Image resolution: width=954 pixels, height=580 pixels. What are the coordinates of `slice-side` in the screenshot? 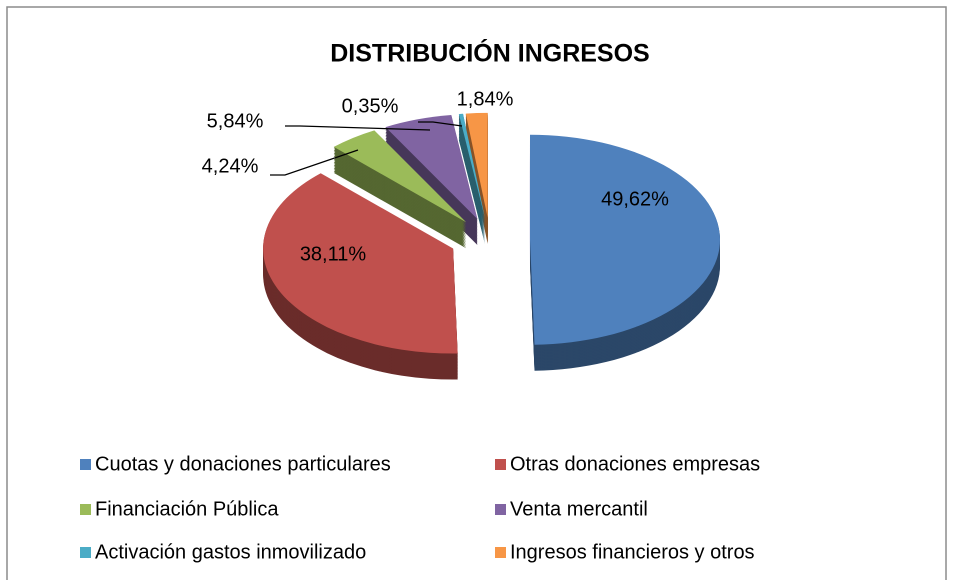 It's located at (471, 179).